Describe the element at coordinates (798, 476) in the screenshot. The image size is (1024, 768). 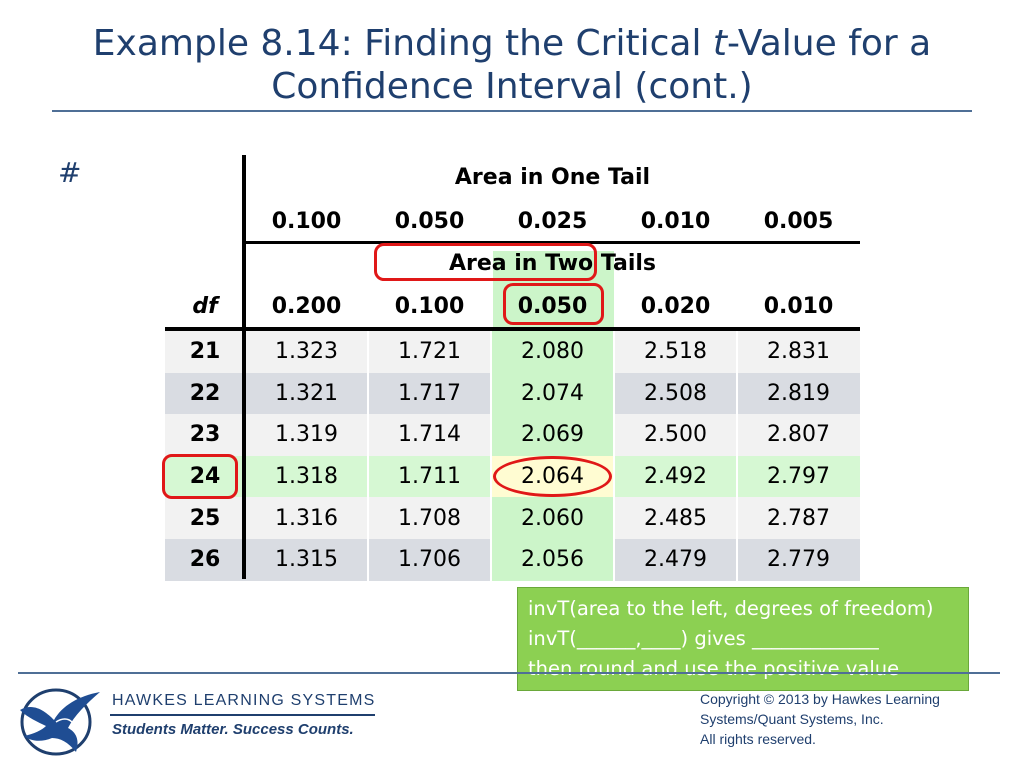
I see `critical-value-cell: 2.797` at that location.